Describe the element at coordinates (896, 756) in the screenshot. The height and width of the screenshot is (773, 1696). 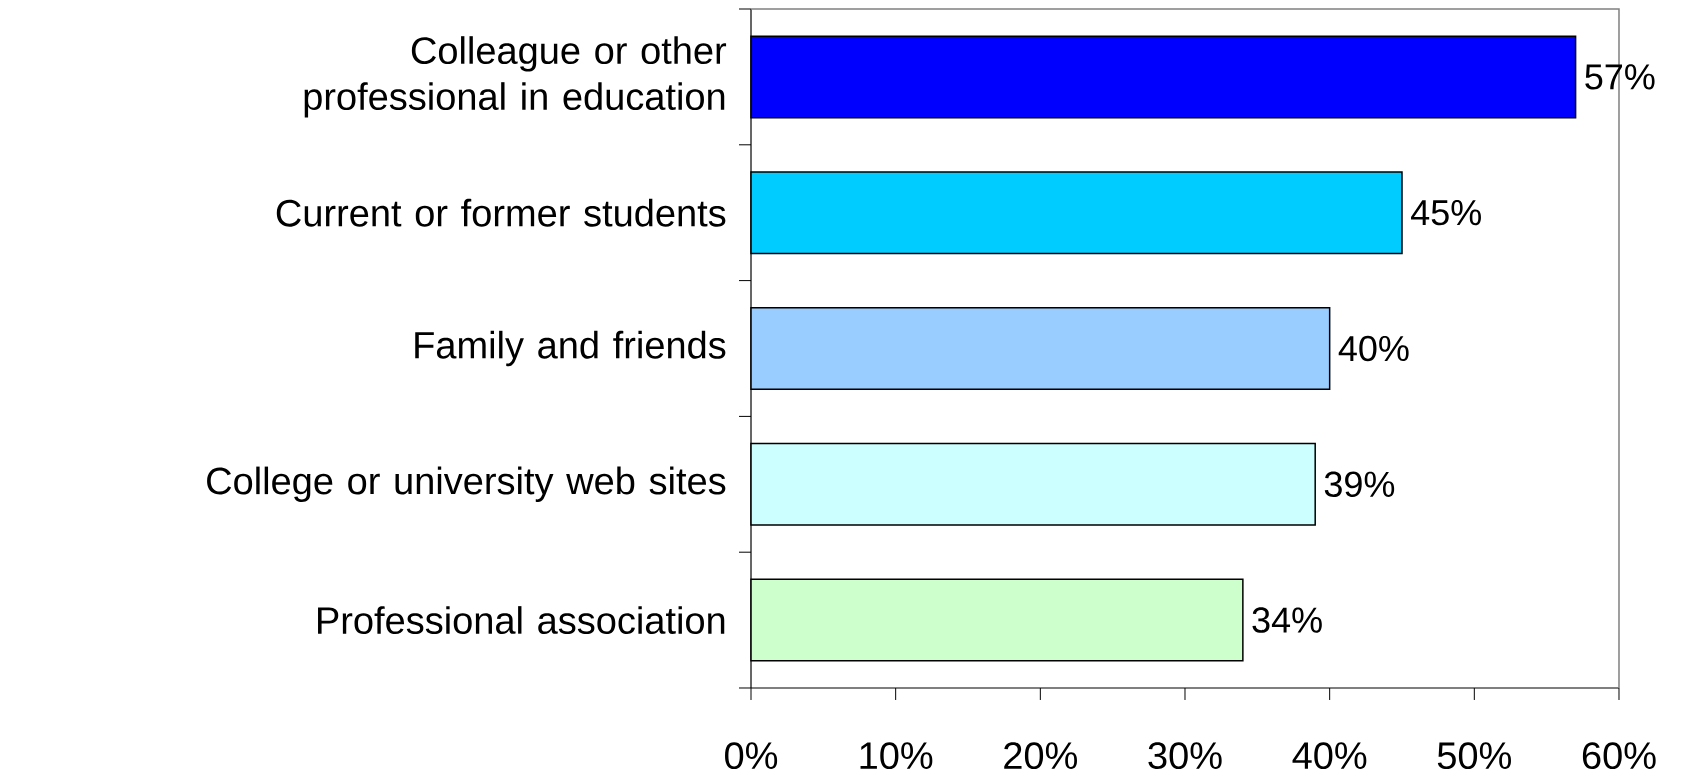
I see `x-tick-label: 10%` at that location.